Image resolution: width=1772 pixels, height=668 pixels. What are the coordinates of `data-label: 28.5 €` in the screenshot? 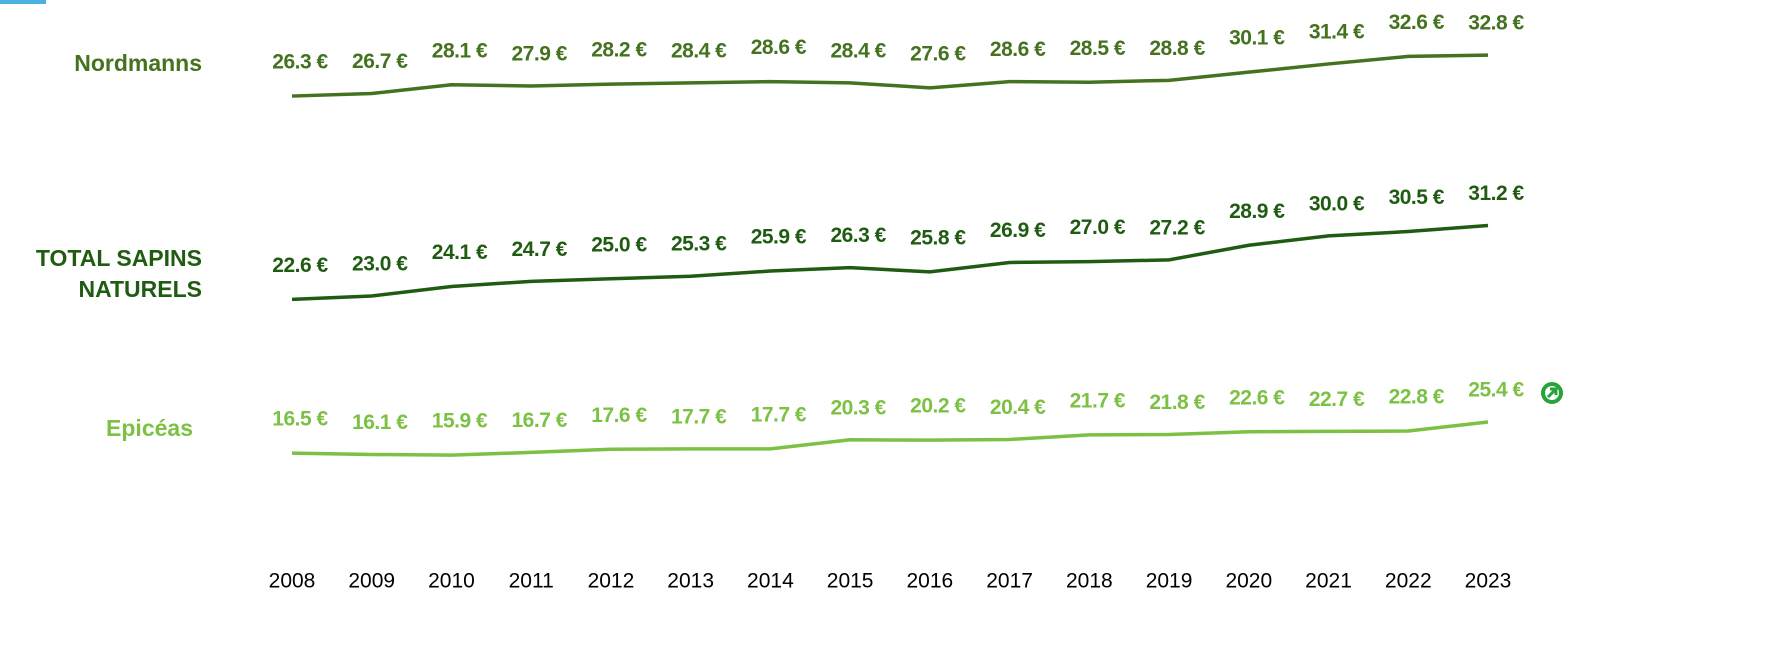 It's located at (1098, 48).